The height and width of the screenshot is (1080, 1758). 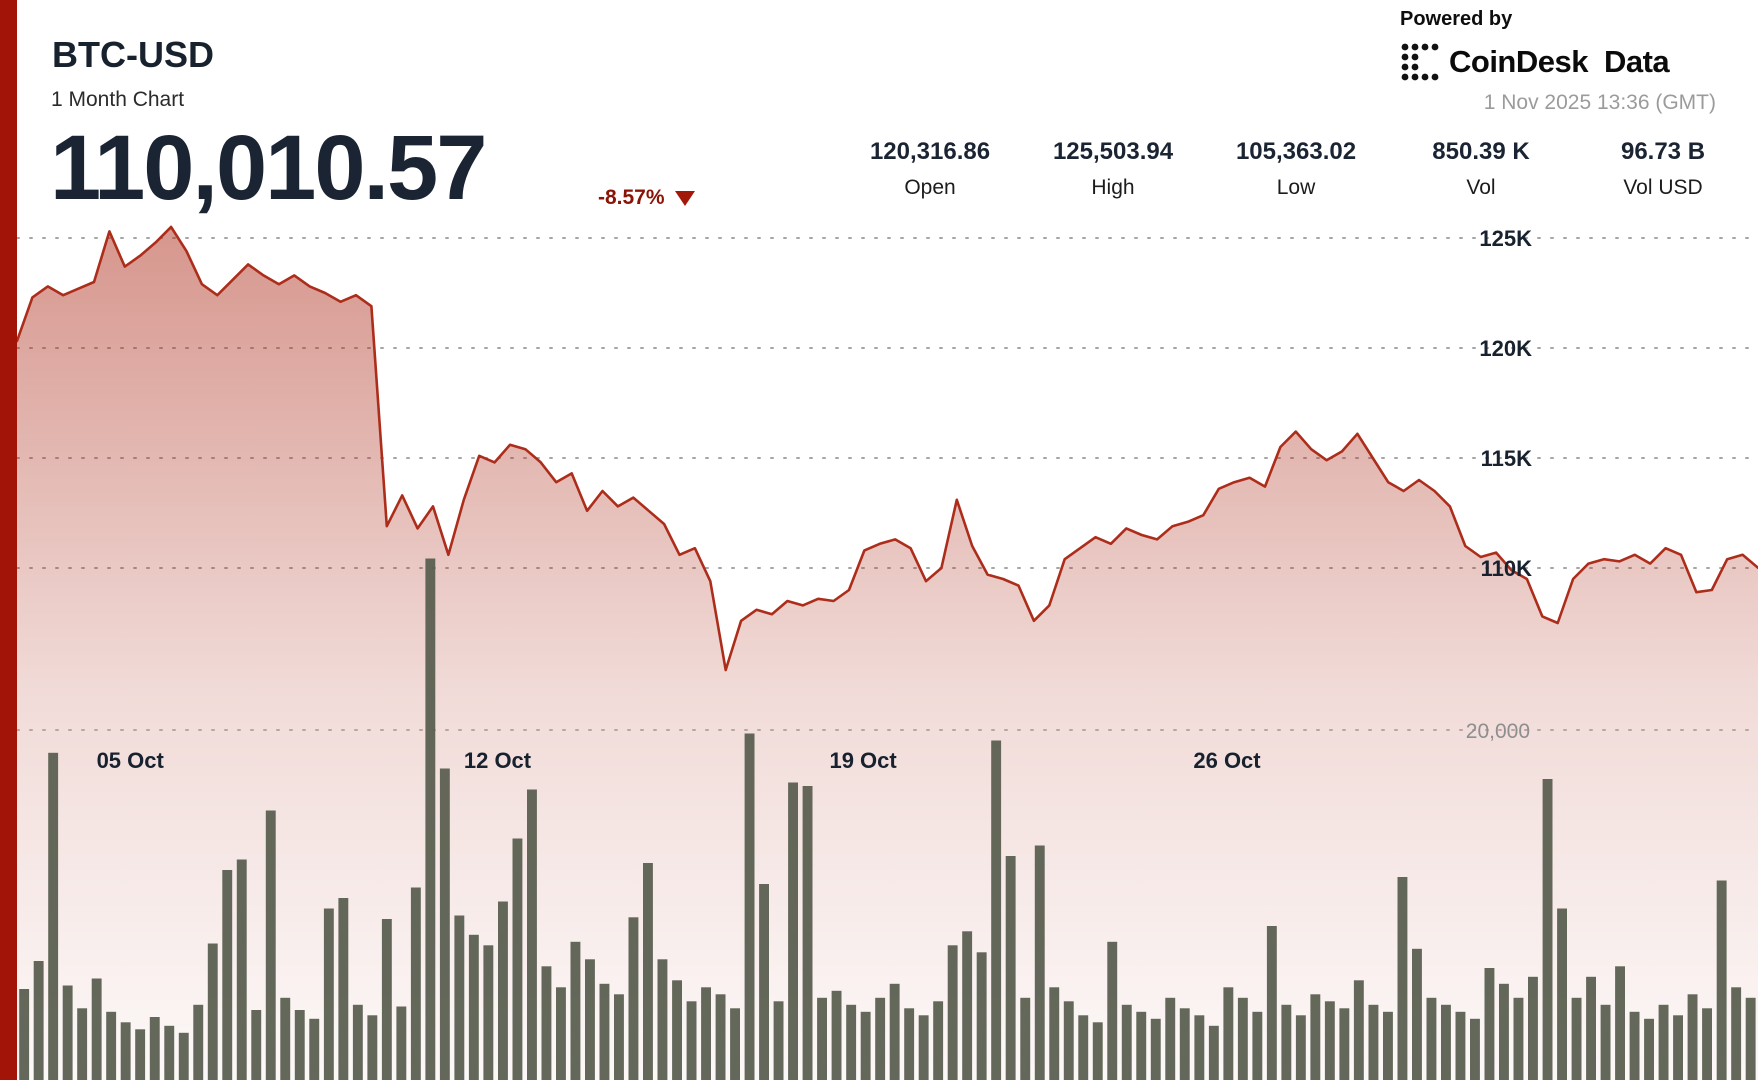 What do you see at coordinates (498, 760) in the screenshot?
I see `x-axis-label-12-Oct: 12 Oct` at bounding box center [498, 760].